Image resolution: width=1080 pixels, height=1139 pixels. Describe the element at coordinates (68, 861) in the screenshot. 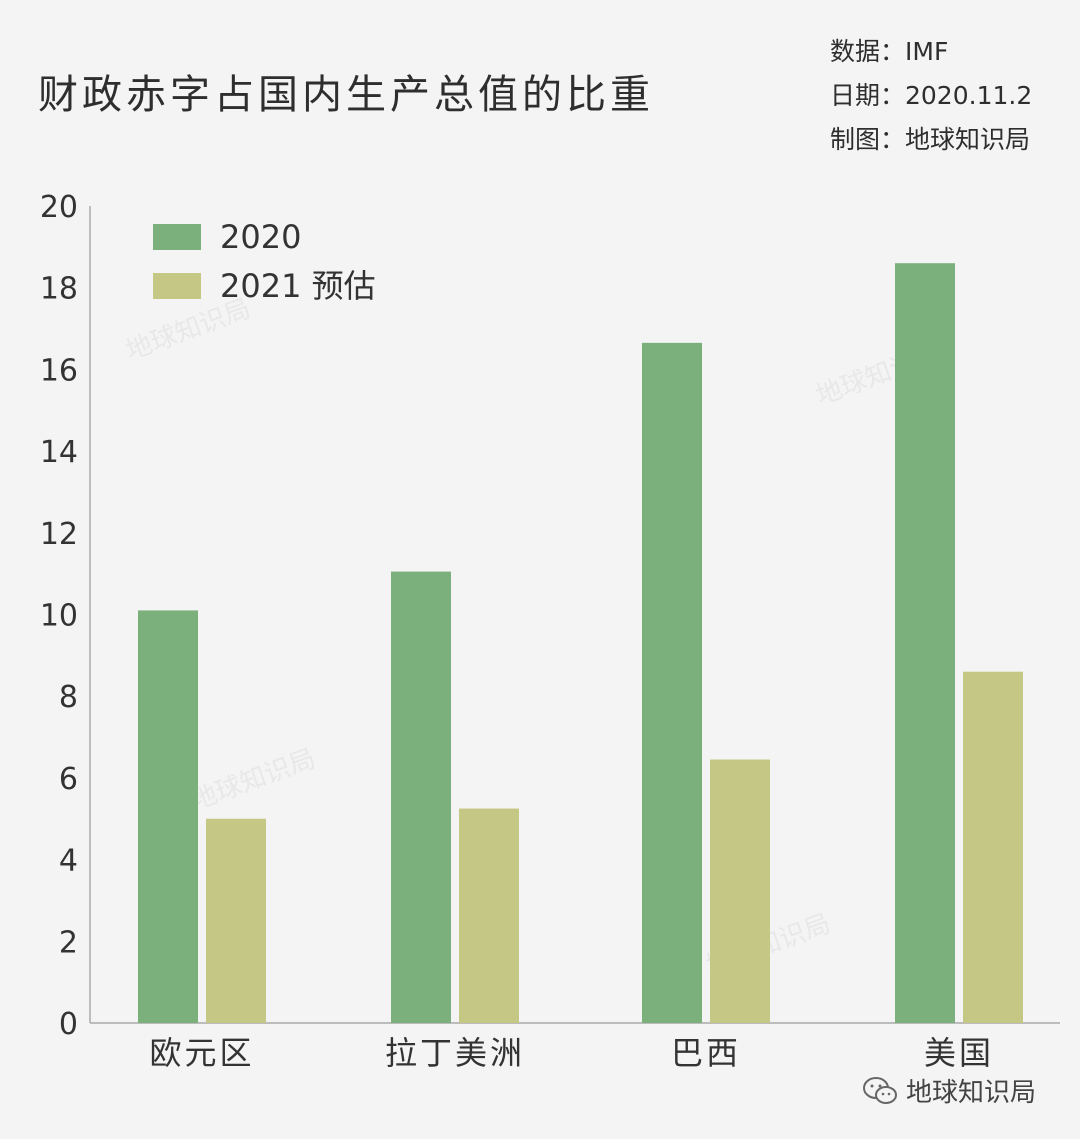

I see `y-tick-label: 4` at that location.